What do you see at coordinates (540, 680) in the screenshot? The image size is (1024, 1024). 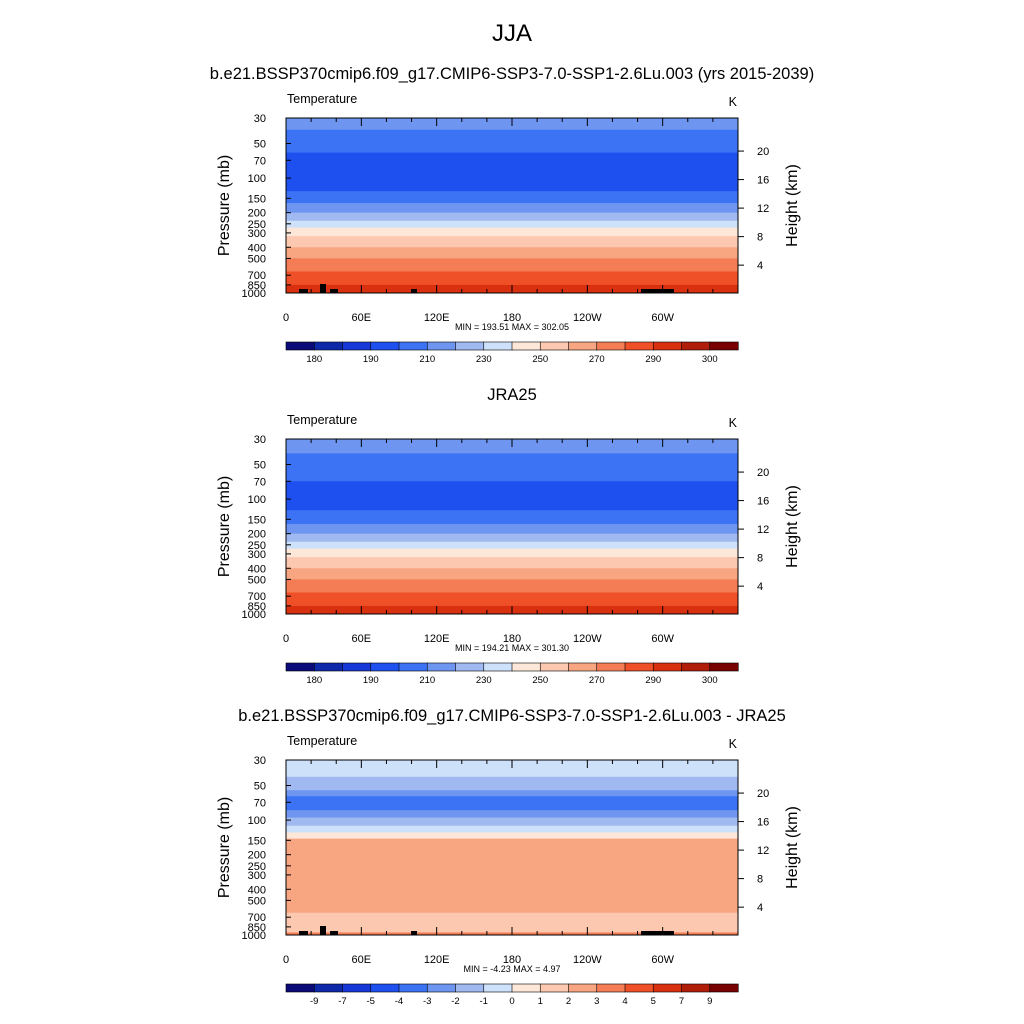 I see `colorbar-label: 250` at bounding box center [540, 680].